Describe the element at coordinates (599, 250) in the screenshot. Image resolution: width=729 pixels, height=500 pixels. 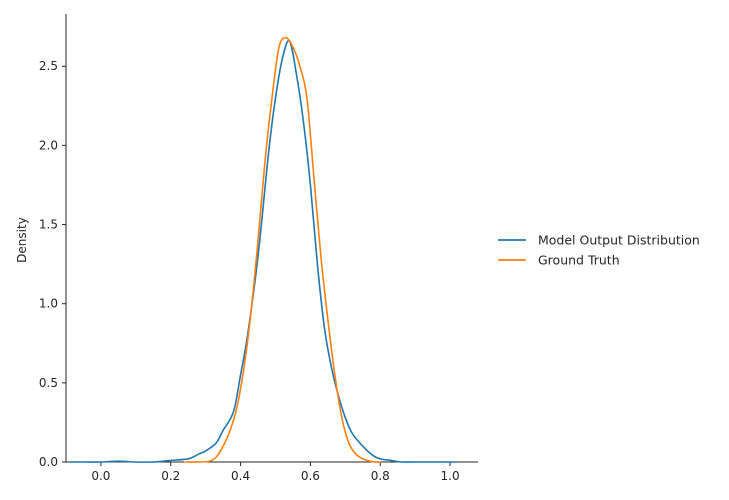
I see `legend: Model Output Distribution Ground Truth` at that location.